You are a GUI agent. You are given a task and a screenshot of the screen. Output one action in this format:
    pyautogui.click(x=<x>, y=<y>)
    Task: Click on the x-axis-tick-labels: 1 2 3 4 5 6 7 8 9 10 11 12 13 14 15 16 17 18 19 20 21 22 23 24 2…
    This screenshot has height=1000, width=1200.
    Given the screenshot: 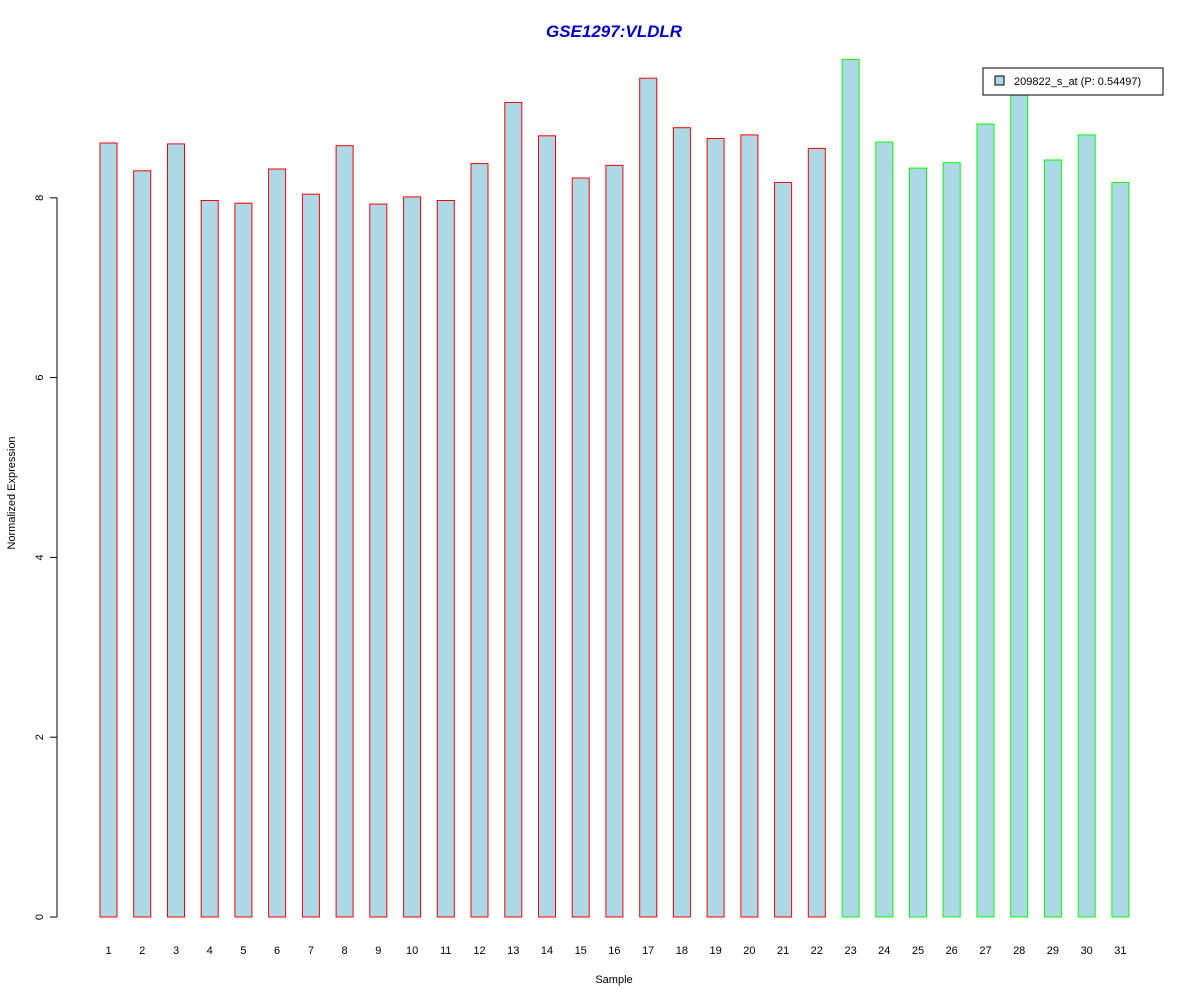 What is the action you would take?
    pyautogui.click(x=615, y=951)
    